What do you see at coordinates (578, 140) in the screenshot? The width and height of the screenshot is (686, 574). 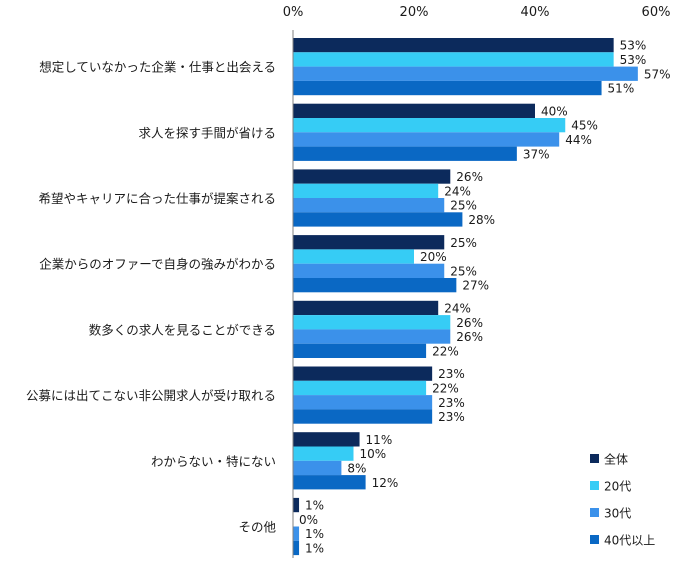 I see `data-label: 44%` at bounding box center [578, 140].